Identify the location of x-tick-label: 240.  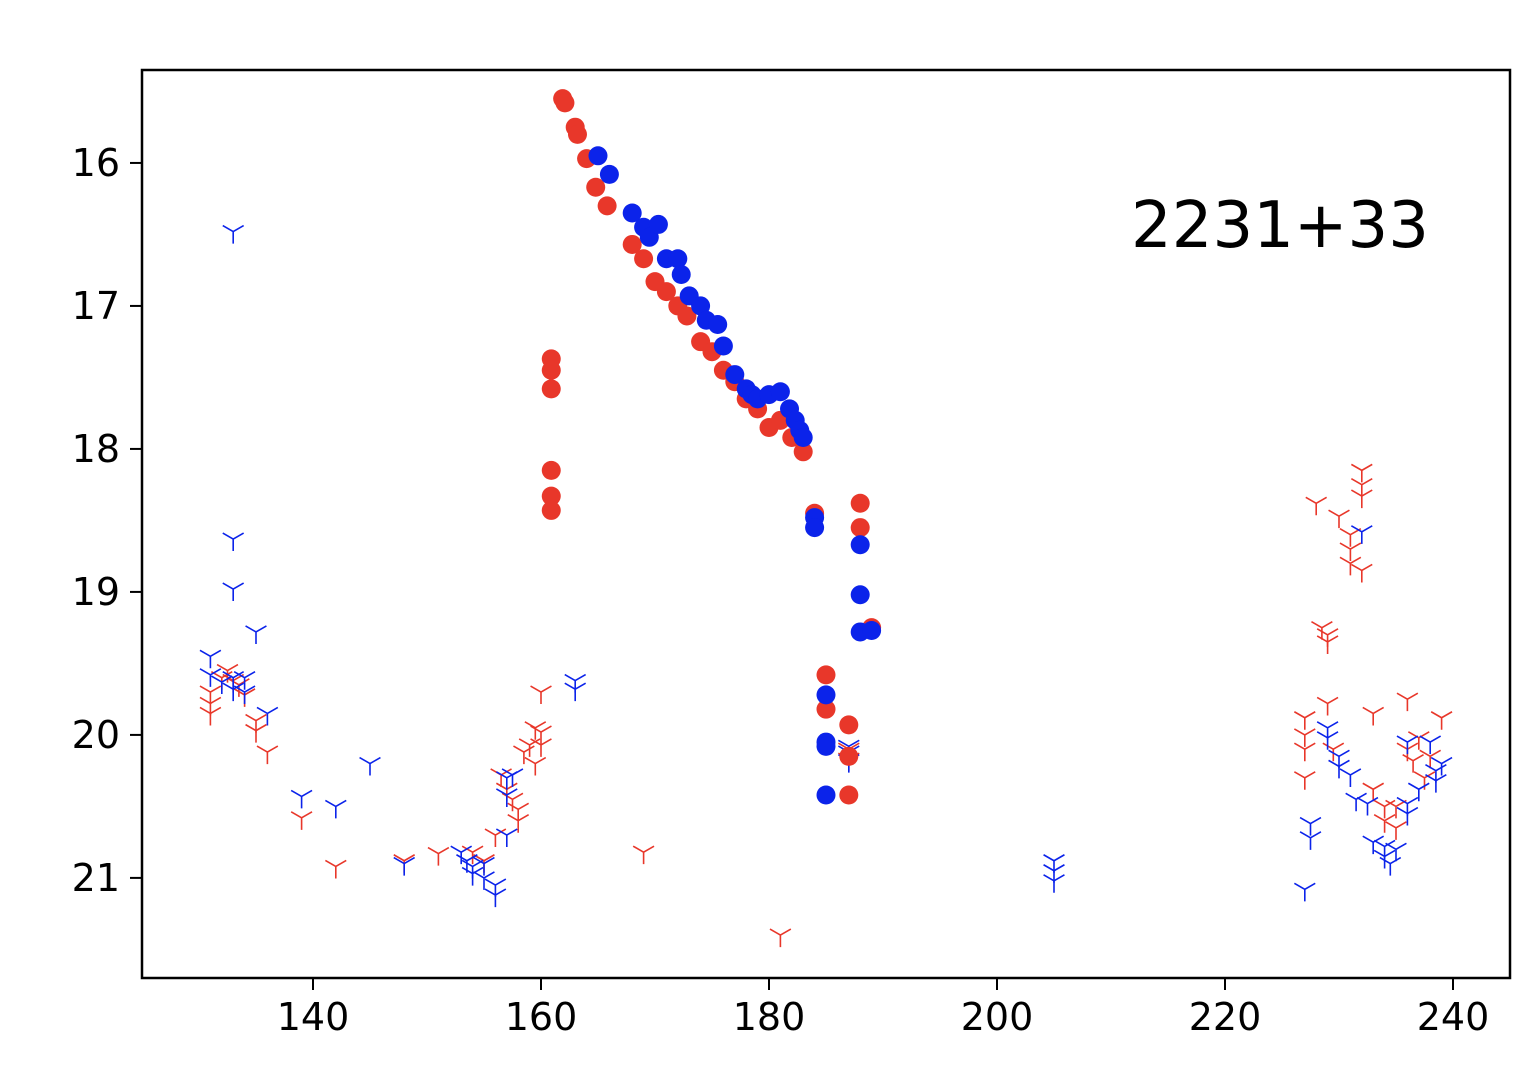
(1453, 1017).